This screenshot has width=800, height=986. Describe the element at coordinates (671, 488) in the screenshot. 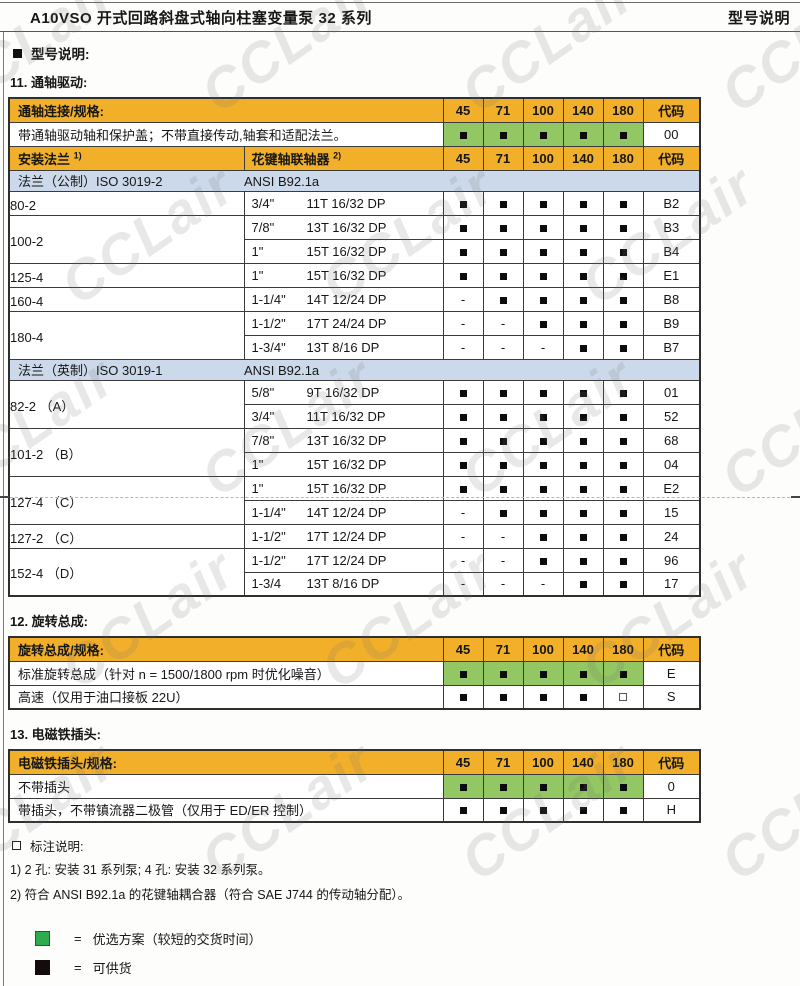

I see `code-cell: E2` at that location.